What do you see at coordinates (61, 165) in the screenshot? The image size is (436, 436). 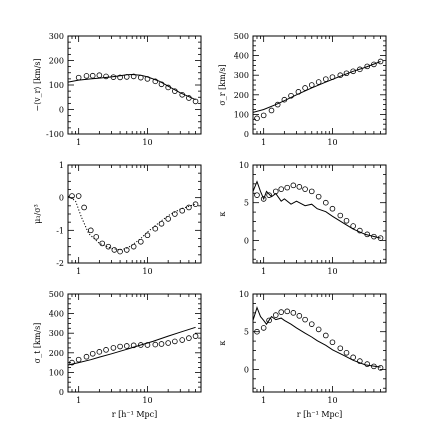 I see `y-tick-label: 1` at bounding box center [61, 165].